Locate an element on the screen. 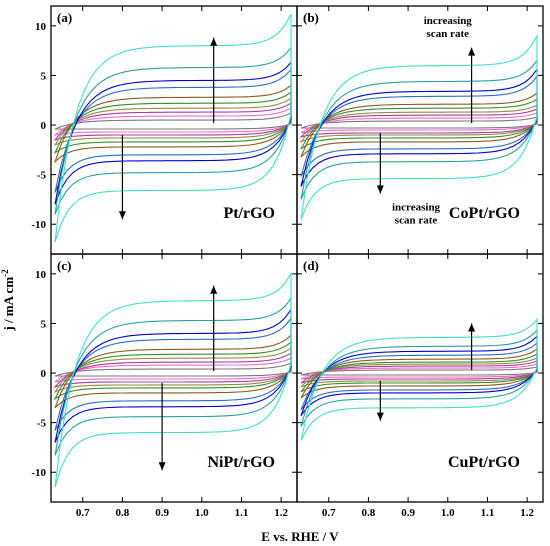  x-axis-title: E vs. RHE / V is located at coordinates (300, 536).